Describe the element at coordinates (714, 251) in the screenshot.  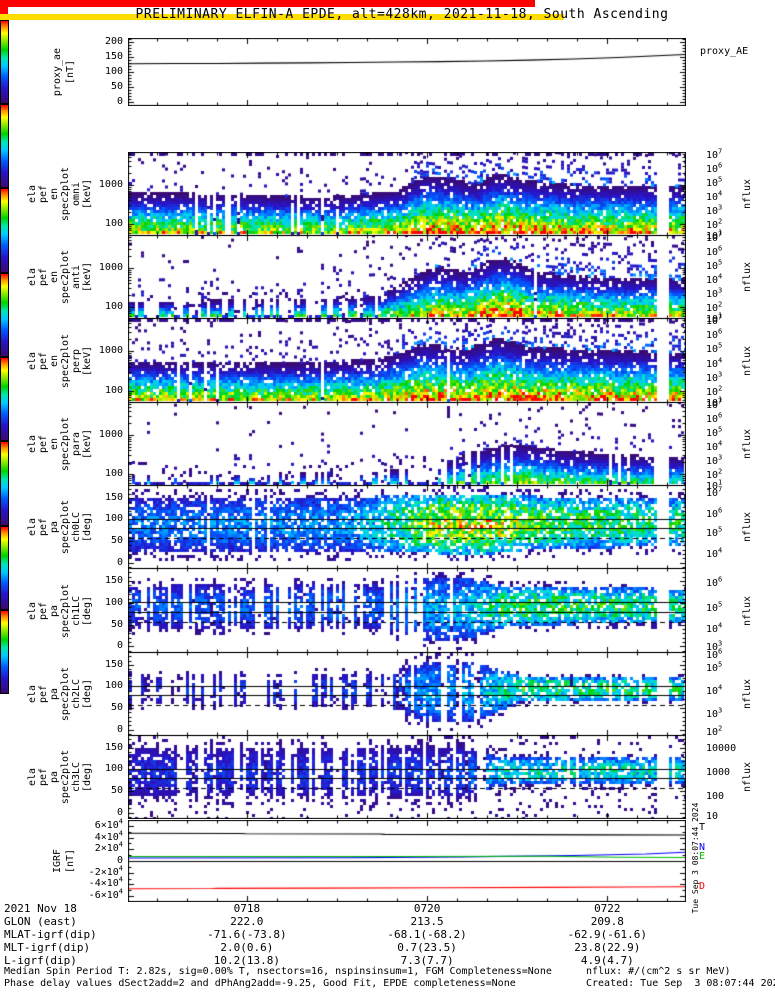
I see `colorbar-tick-label-en_anti: 10⁶` at that location.